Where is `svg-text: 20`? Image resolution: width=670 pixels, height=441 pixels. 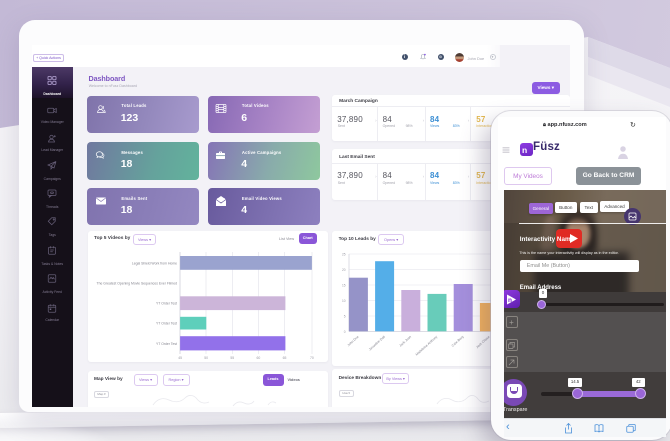 svg-text: 20 is located at coordinates (344, 270).